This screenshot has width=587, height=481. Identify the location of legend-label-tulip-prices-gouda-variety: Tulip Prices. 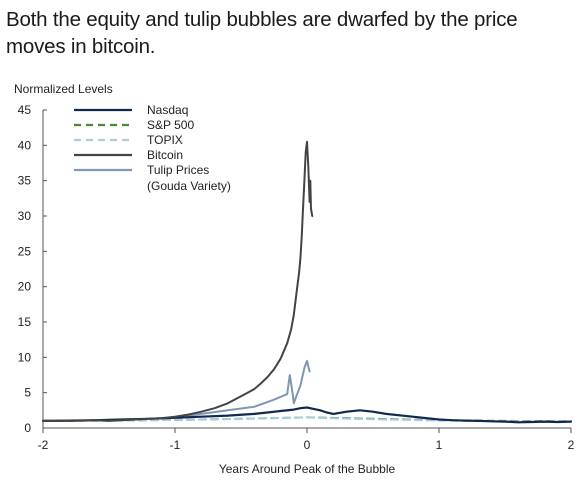
(178, 170).